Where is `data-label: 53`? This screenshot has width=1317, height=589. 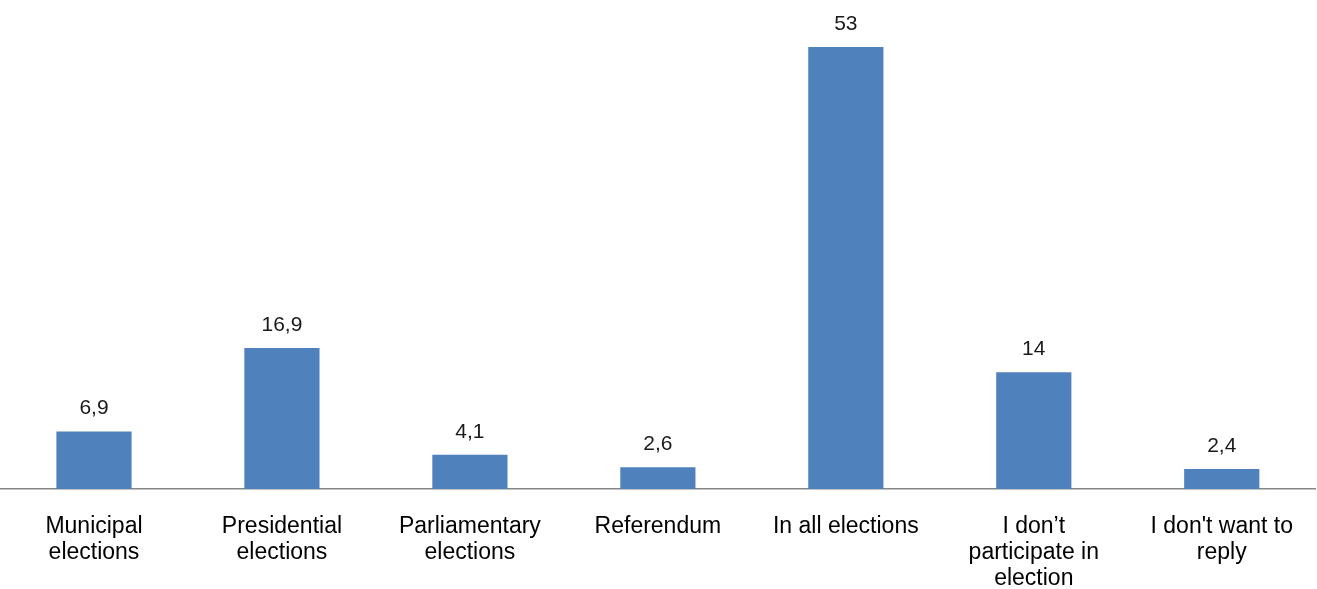
data-label: 53 is located at coordinates (846, 22).